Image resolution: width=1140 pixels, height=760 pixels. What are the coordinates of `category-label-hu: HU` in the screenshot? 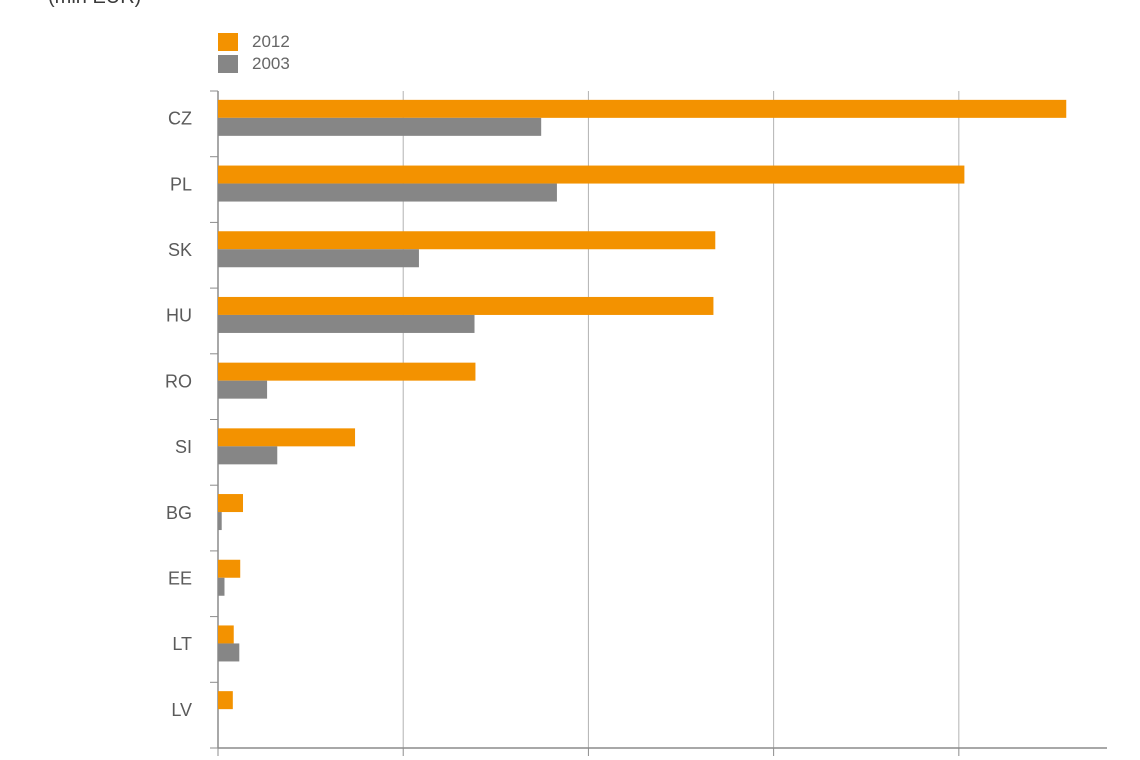 It's located at (179, 316).